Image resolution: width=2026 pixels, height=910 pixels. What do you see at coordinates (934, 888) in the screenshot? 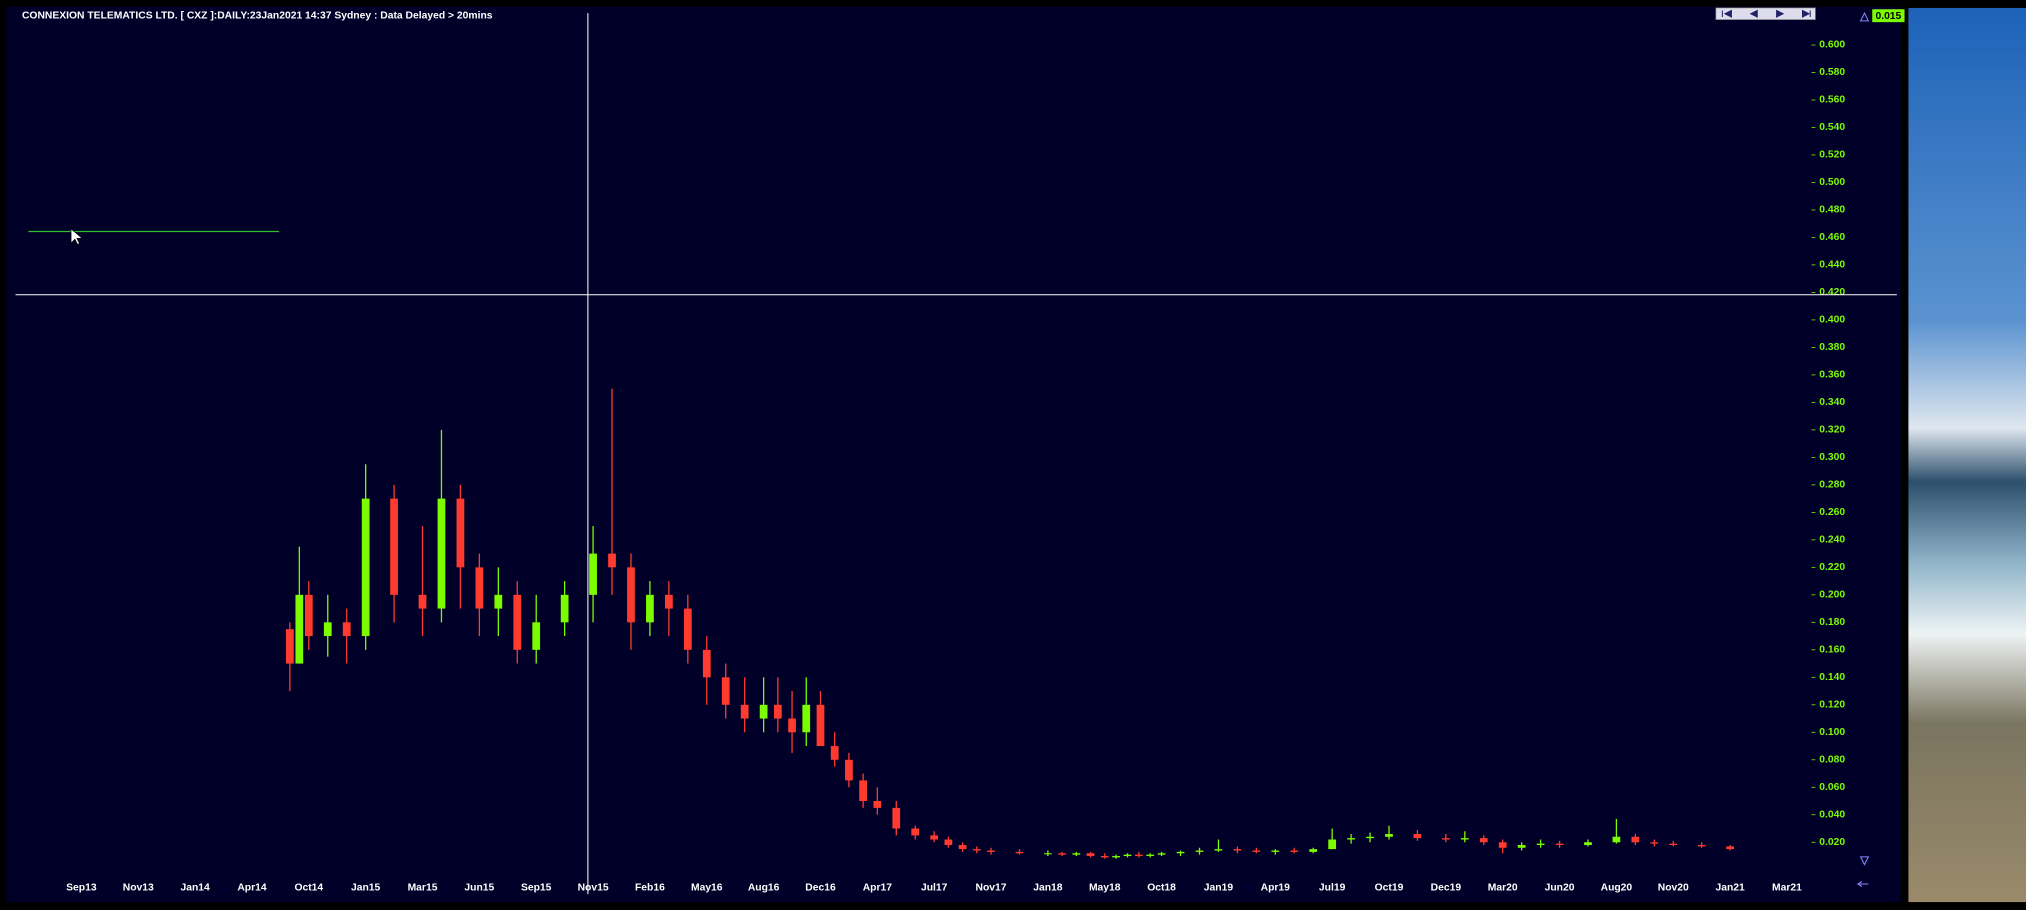
I see `x-tick-label: Jul17` at bounding box center [934, 888].